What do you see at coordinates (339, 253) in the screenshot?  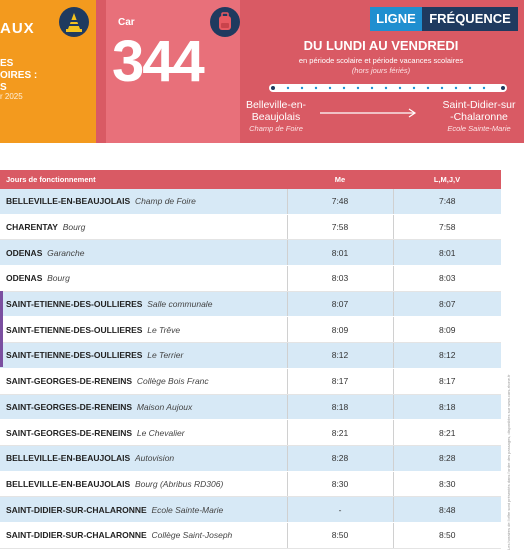 I see `time-wednesday: 8:01` at bounding box center [339, 253].